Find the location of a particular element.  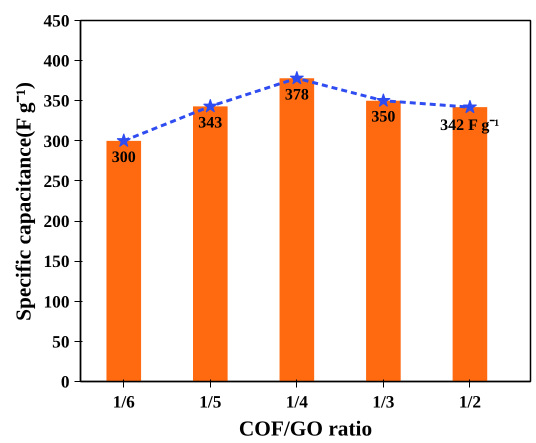

y-tick-label: 400 is located at coordinates (57, 61).